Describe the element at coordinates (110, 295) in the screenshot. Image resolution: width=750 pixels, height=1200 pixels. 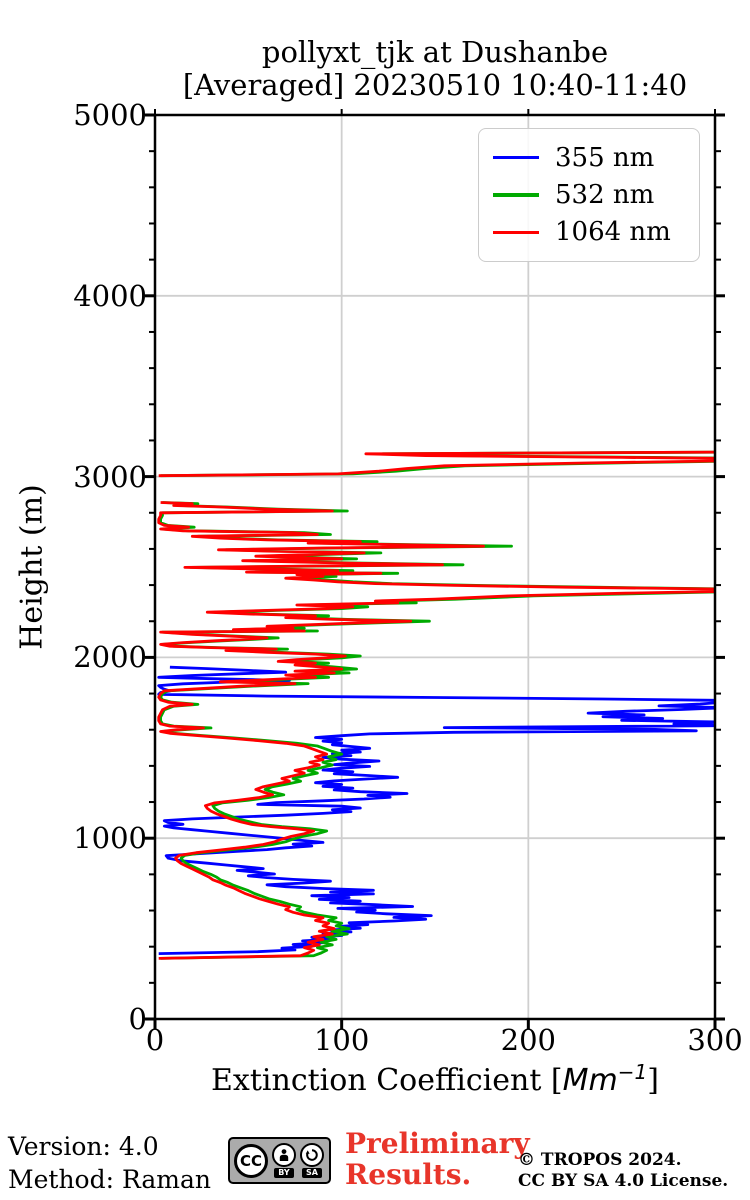
I see `y-tick-label-4000: 4000` at that location.